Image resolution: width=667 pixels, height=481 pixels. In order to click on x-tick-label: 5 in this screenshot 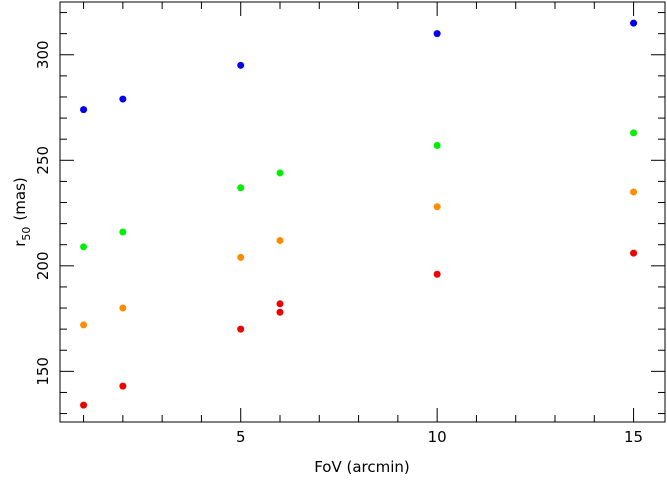, I will do `click(241, 437)`.